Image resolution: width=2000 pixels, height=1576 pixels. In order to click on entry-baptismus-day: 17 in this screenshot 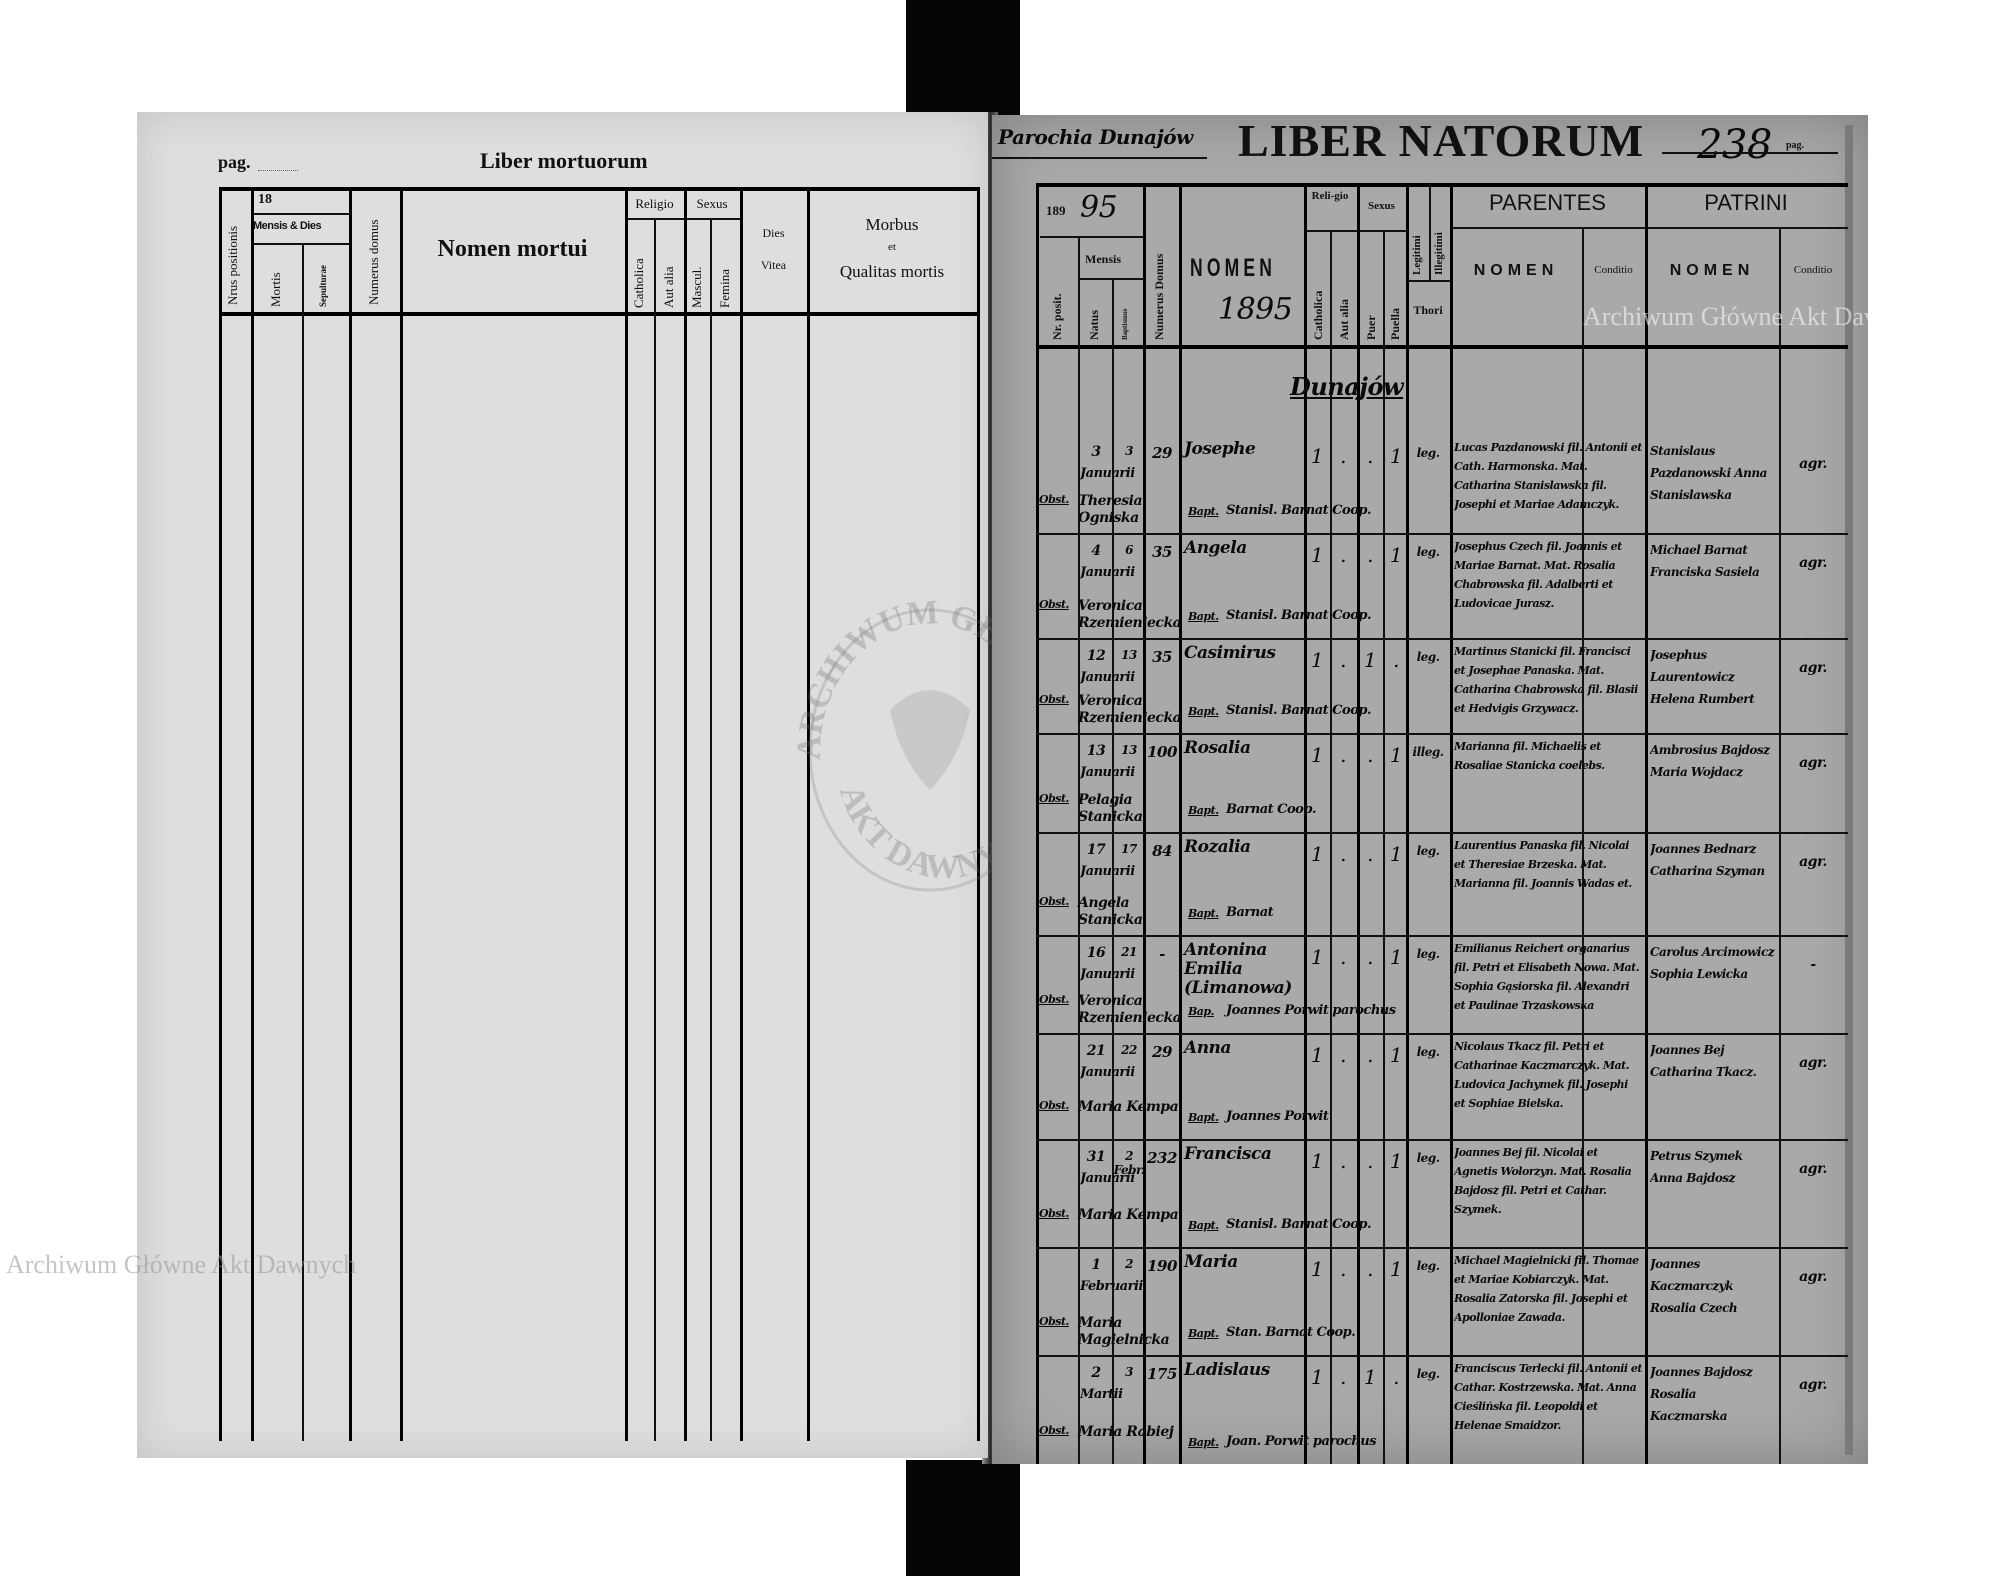, I will do `click(1129, 849)`.